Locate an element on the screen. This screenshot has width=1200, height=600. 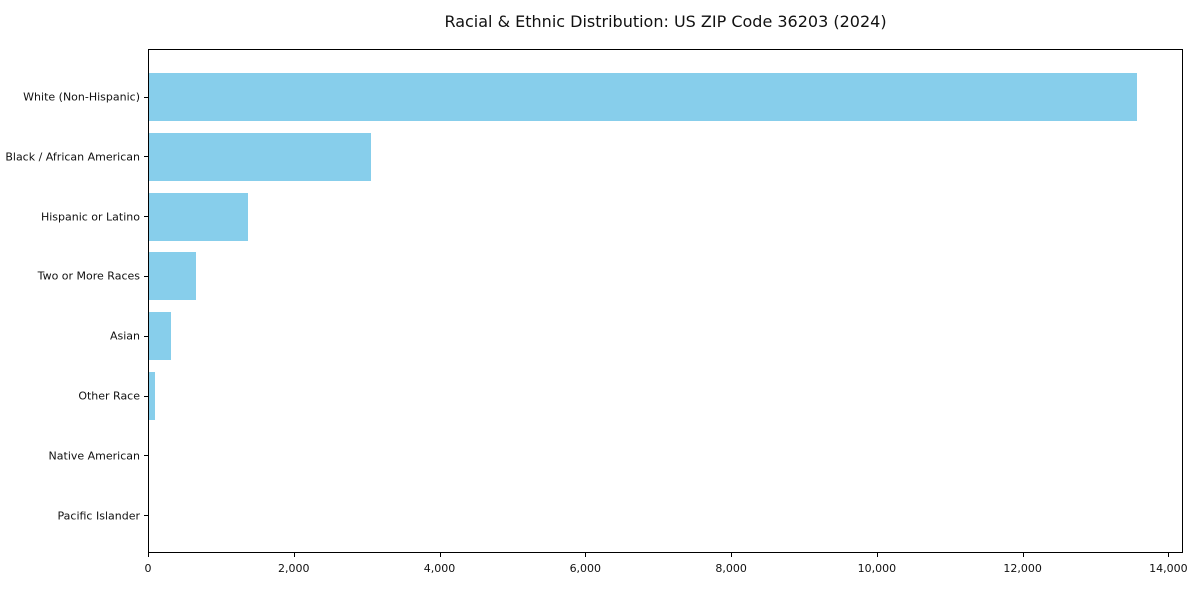
category-label: Two or More Races is located at coordinates (88, 276).